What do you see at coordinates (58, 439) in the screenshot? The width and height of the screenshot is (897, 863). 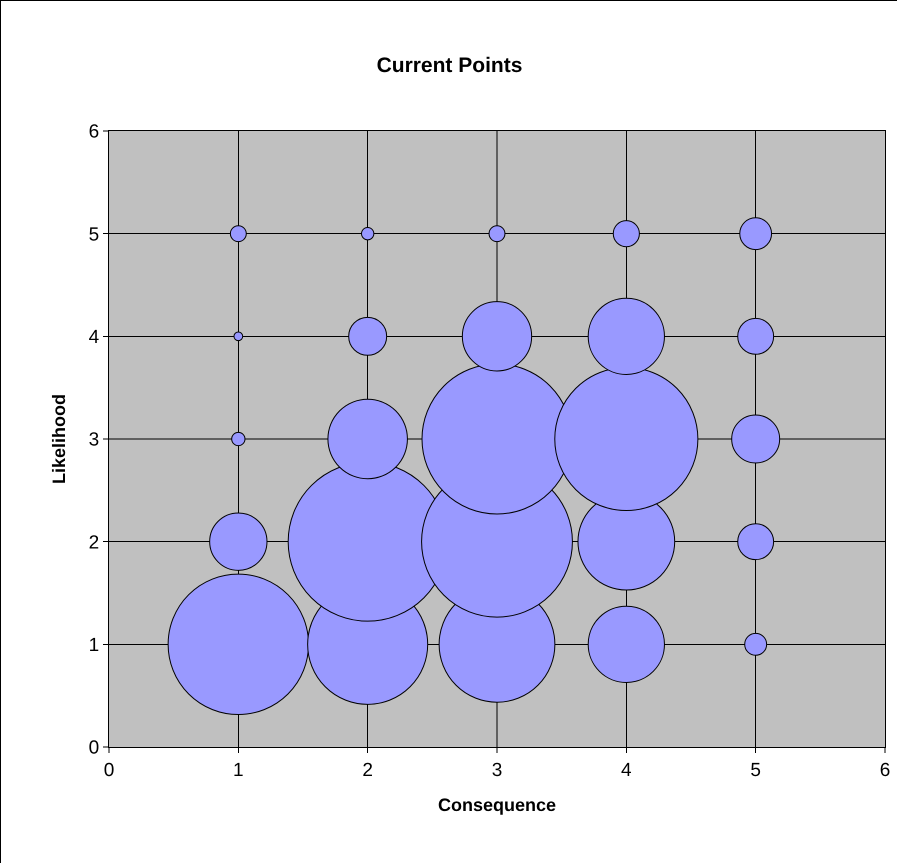 I see `y-axis-title: Likelihood` at bounding box center [58, 439].